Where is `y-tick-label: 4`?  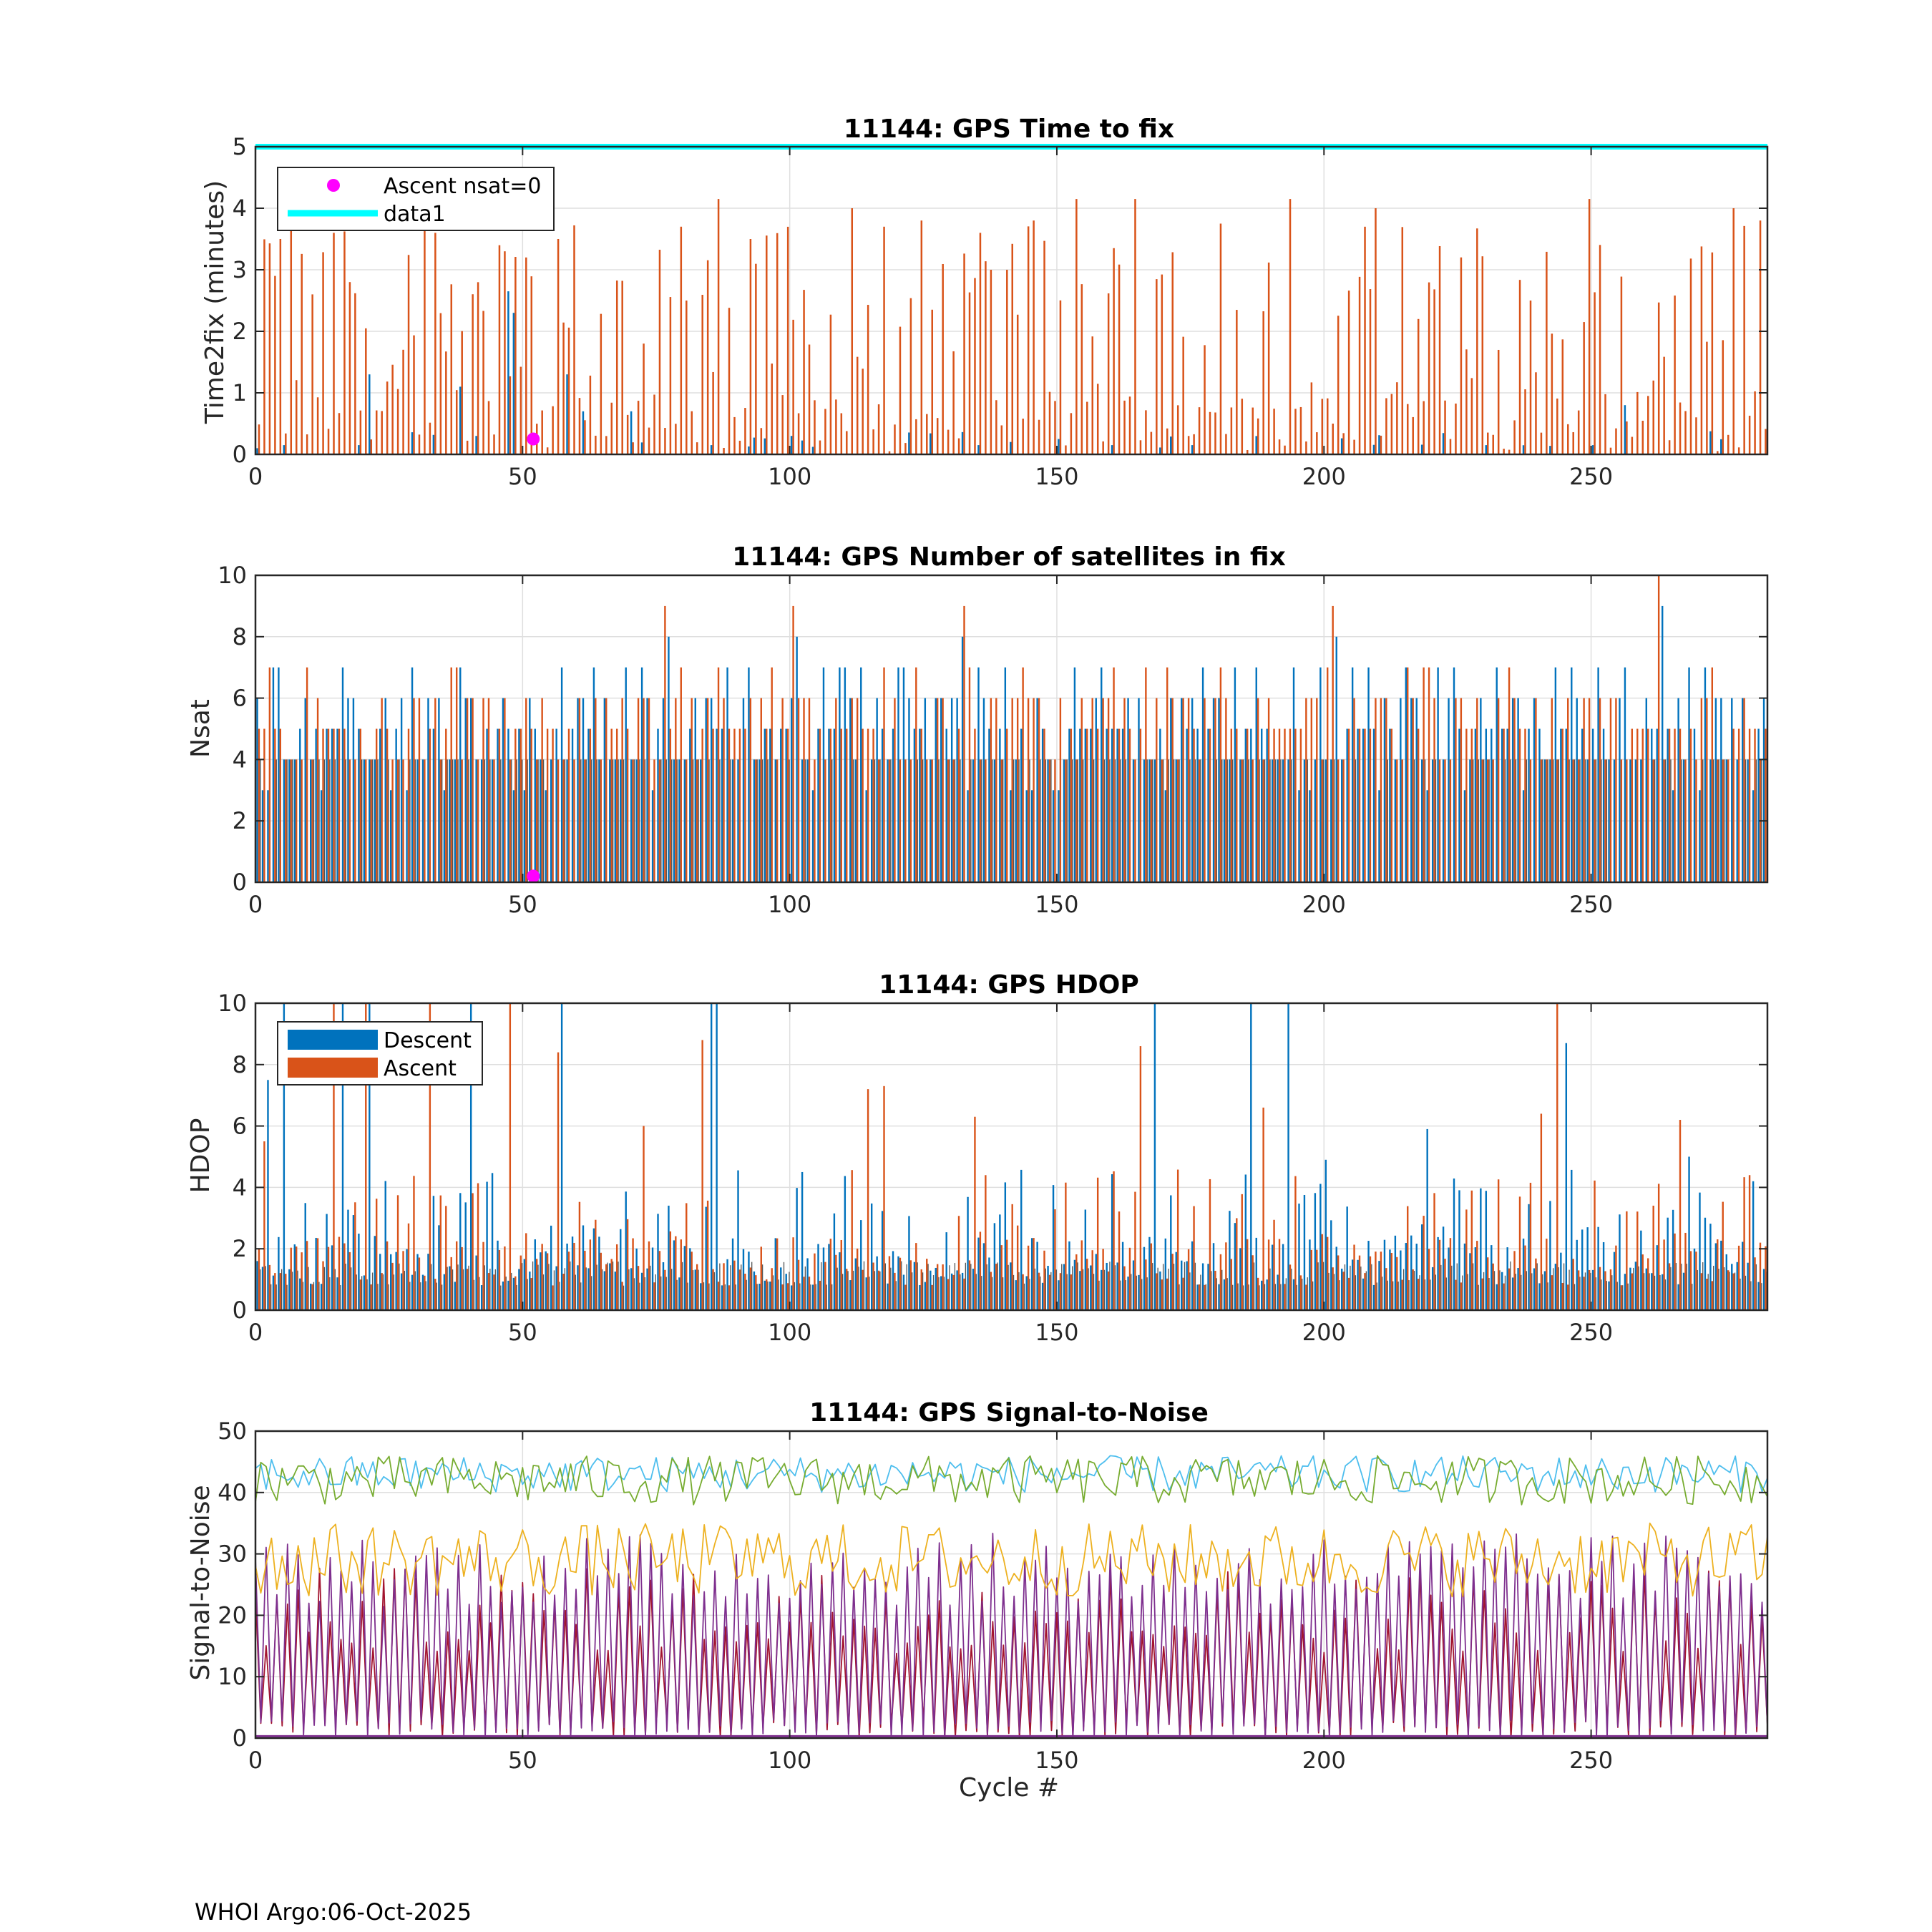
y-tick-label: 4 is located at coordinates (240, 759).